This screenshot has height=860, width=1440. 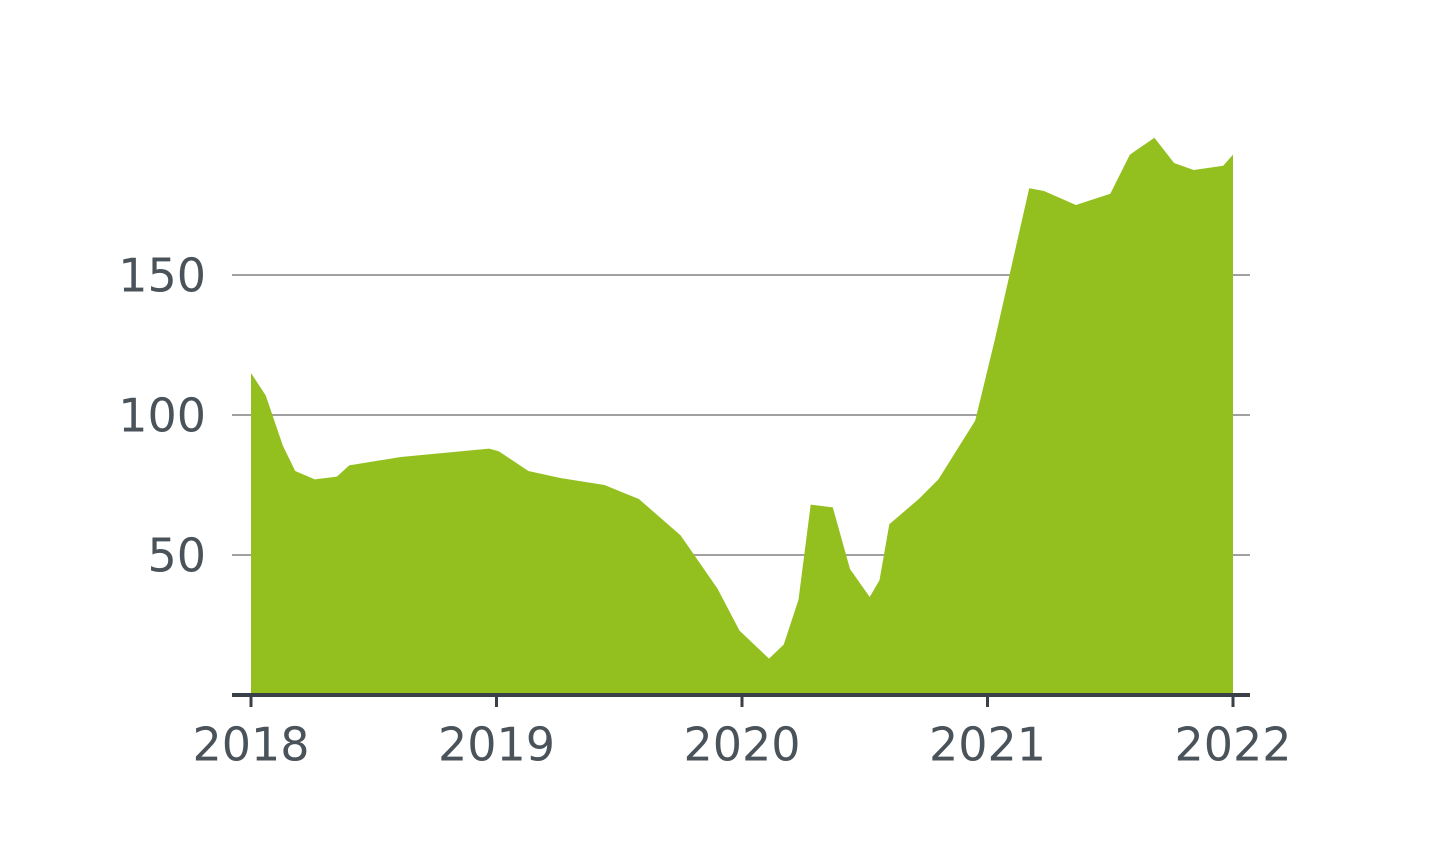 What do you see at coordinates (987, 745) in the screenshot?
I see `x-tick-label: 2021` at bounding box center [987, 745].